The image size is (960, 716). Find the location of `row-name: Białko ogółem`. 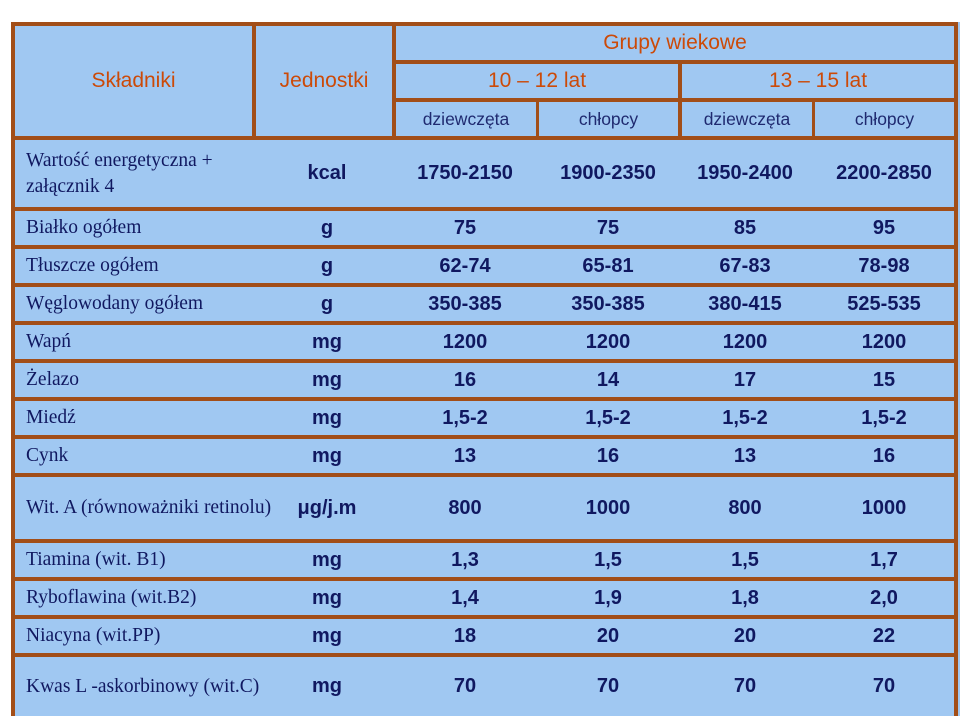

row-name: Białko ogółem is located at coordinates (84, 227).